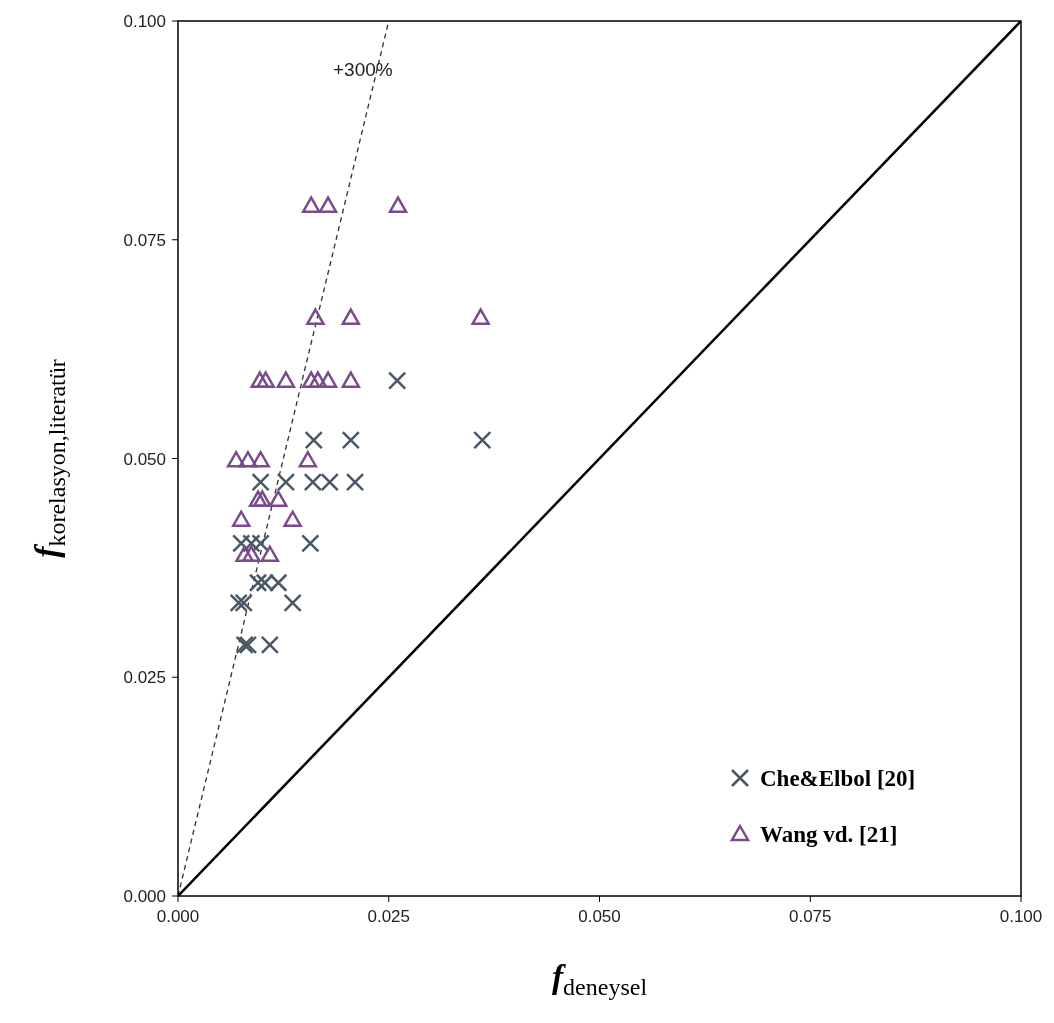 This screenshot has width=1054, height=1023. What do you see at coordinates (1021, 916) in the screenshot?
I see `x-tick-label: 0.100` at bounding box center [1021, 916].